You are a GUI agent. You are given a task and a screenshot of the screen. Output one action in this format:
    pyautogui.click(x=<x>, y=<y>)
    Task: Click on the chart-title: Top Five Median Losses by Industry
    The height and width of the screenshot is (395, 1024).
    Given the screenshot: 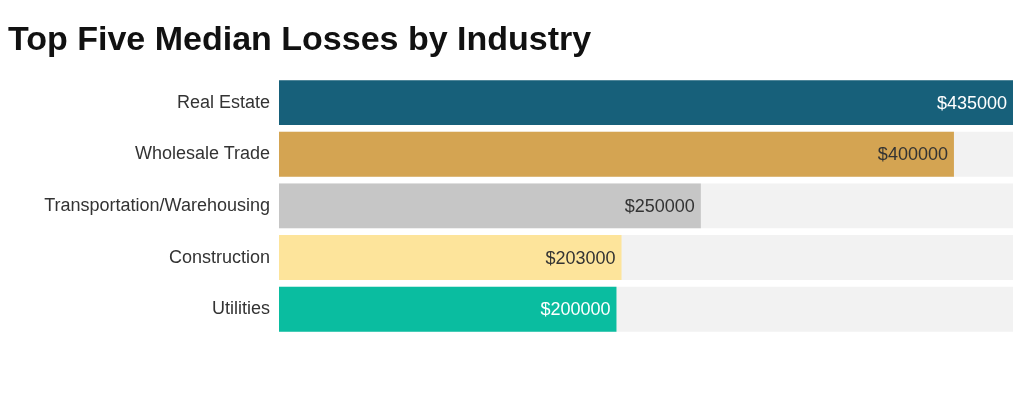 What is the action you would take?
    pyautogui.click(x=300, y=37)
    